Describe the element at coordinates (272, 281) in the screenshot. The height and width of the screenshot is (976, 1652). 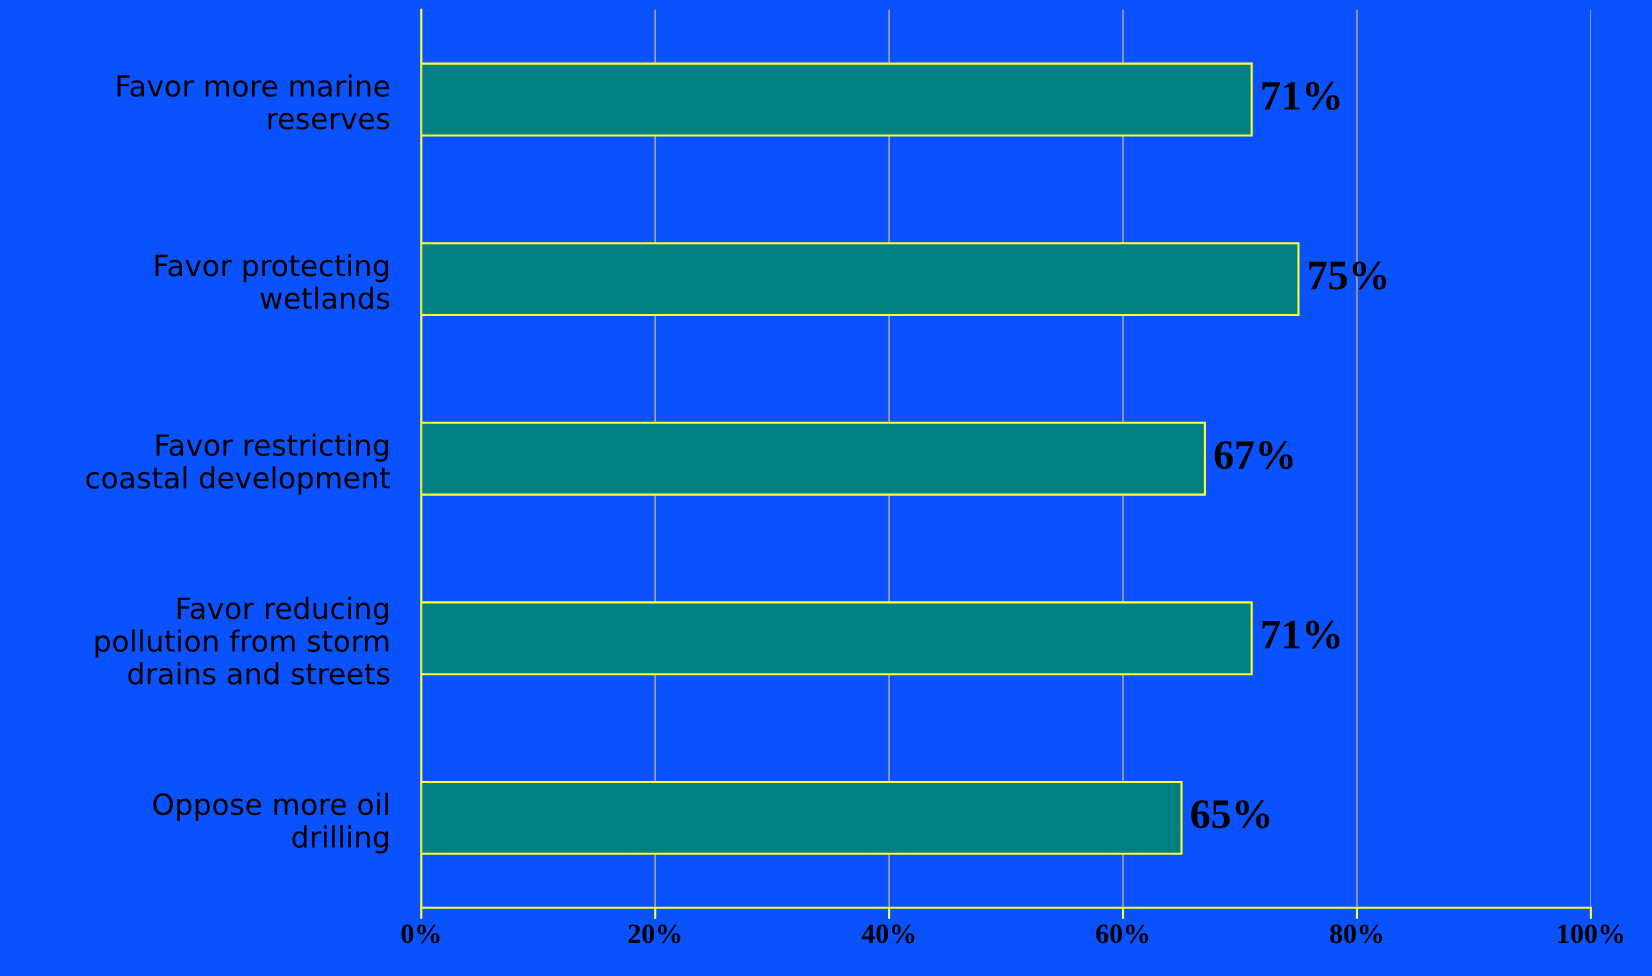
I see `y-tick-label: Favor protecting wetlands` at that location.